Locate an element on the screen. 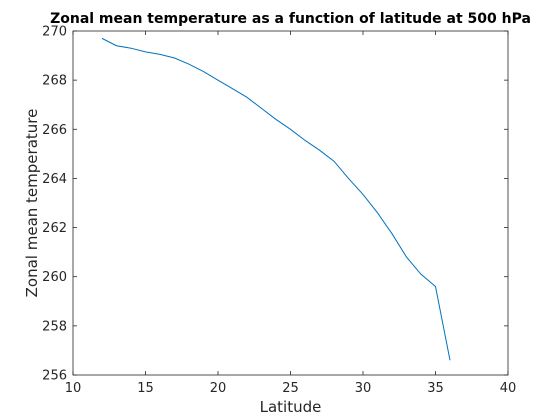 The height and width of the screenshot is (420, 560). y-tick-label: 268 is located at coordinates (54, 81).